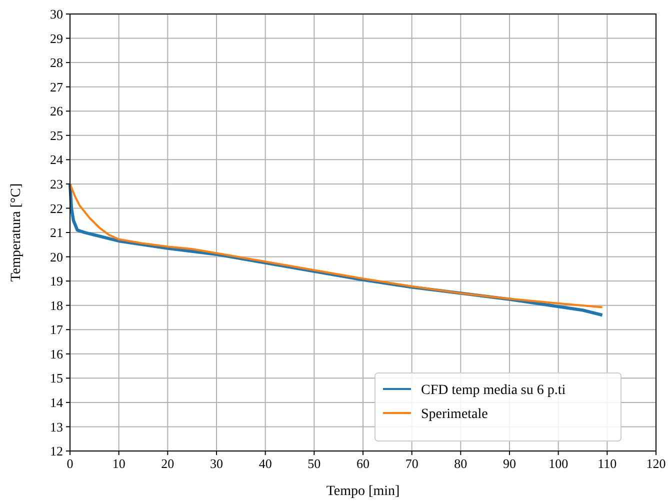 Image resolution: width=670 pixels, height=503 pixels. Describe the element at coordinates (57, 160) in the screenshot. I see `y-tick-label: 24` at that location.